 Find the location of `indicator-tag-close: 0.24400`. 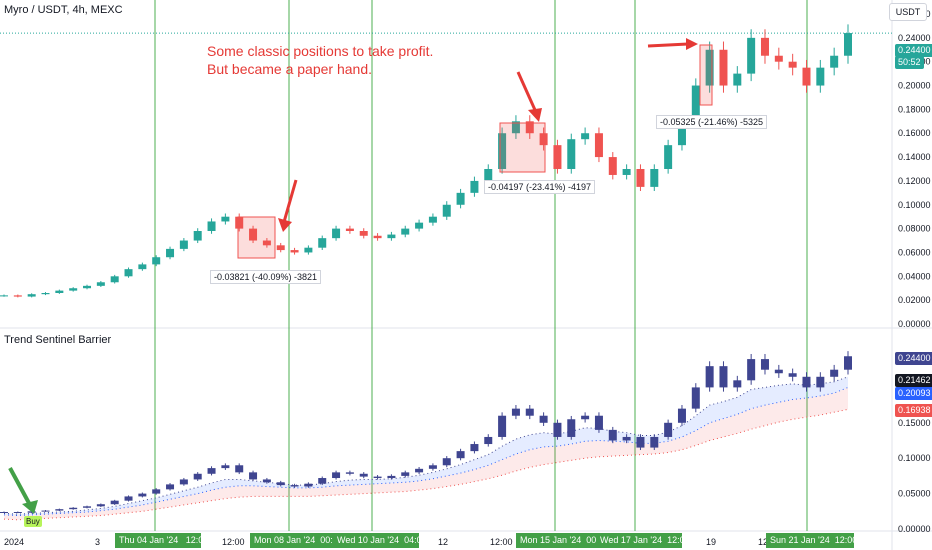

indicator-tag-close: 0.24400 is located at coordinates (913, 358).